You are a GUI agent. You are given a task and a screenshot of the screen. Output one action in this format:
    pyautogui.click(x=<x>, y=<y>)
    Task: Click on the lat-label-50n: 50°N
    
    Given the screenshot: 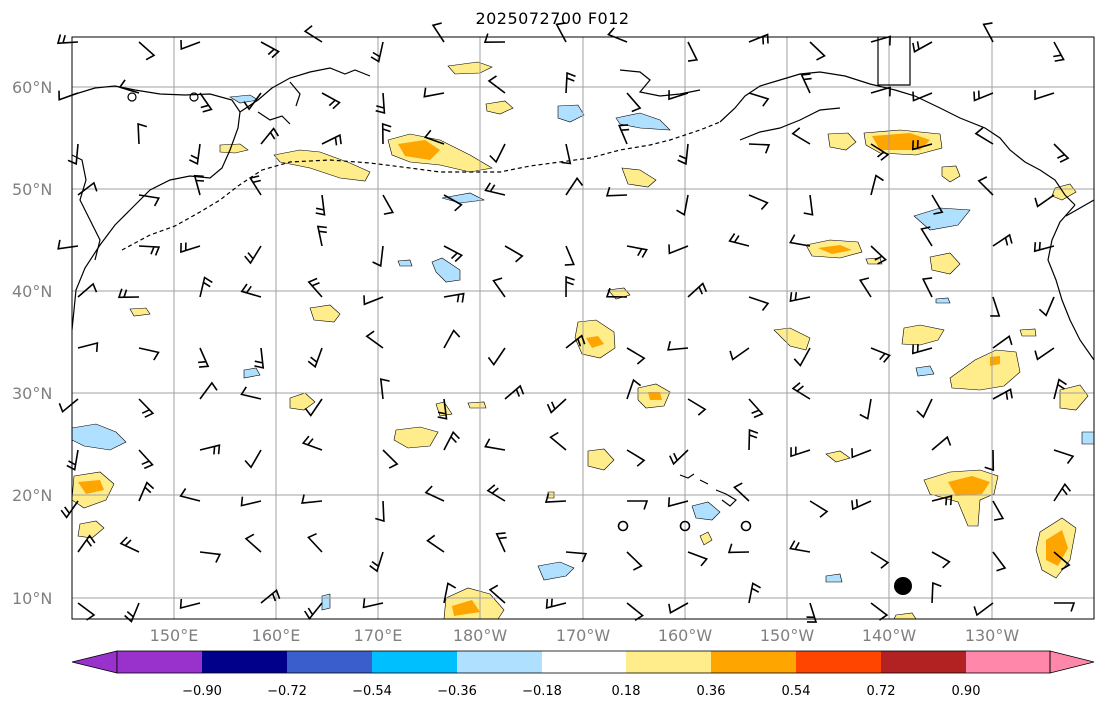 What is the action you would take?
    pyautogui.click(x=32, y=189)
    